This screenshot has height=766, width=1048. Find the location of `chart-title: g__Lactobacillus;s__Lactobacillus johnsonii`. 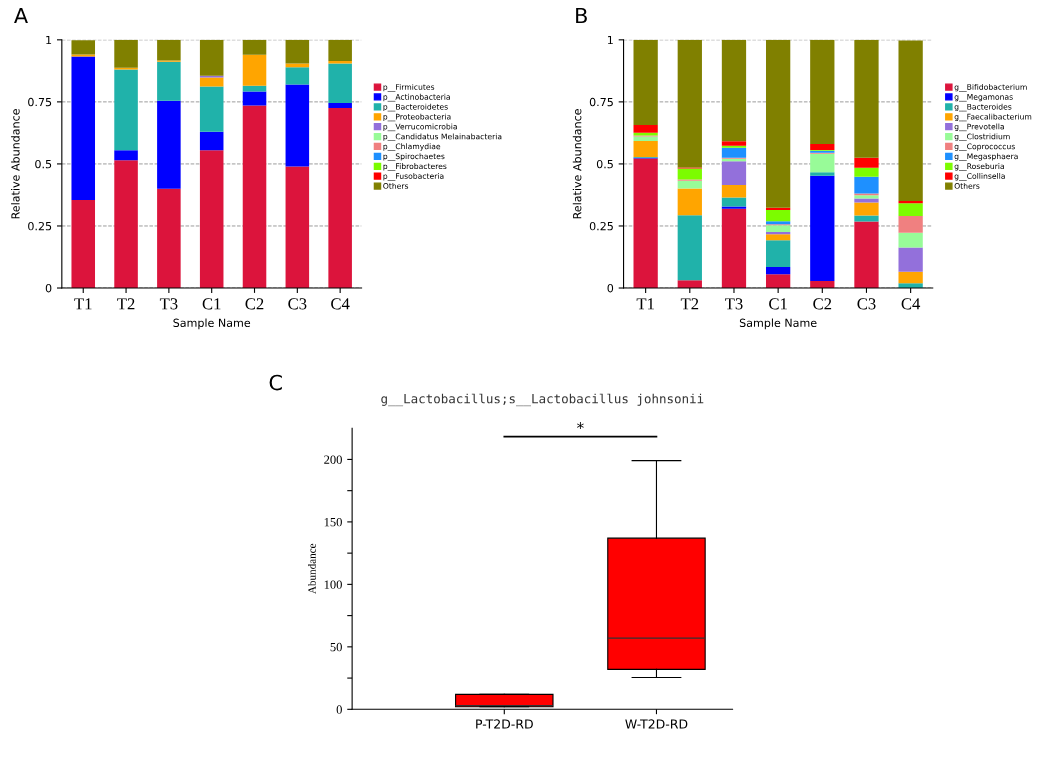

chart-title: g__Lactobacillus;s__Lactobacillus johnsonii is located at coordinates (542, 400).